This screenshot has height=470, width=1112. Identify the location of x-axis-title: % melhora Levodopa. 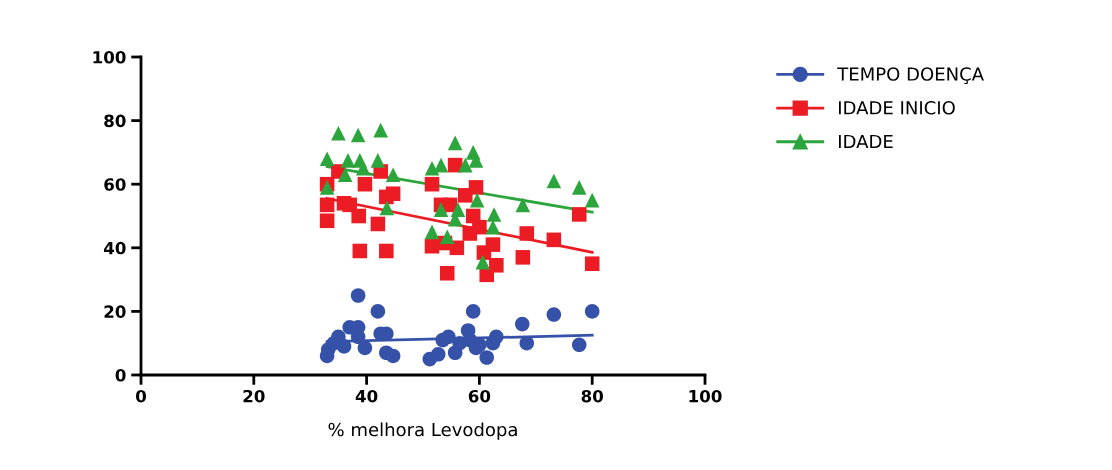
(422, 431).